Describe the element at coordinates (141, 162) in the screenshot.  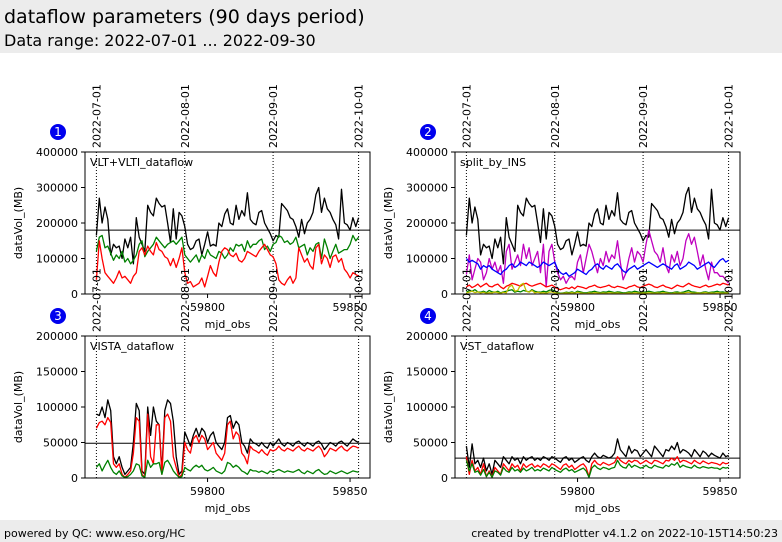
I see `panel-title: VLT+VLTI_dataflow` at that location.